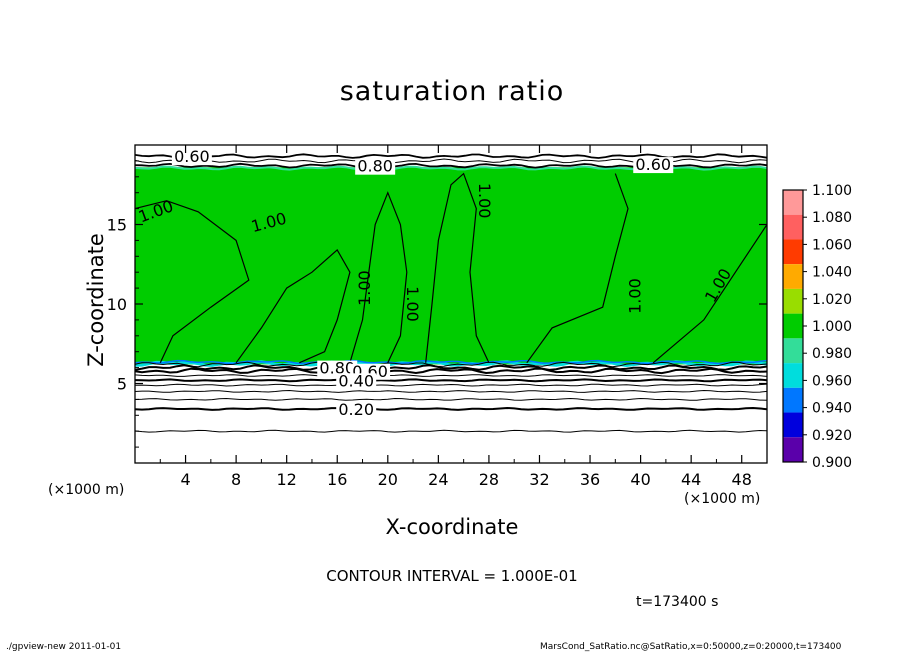  What do you see at coordinates (122, 384) in the screenshot?
I see `y-tick-label: 5` at bounding box center [122, 384].